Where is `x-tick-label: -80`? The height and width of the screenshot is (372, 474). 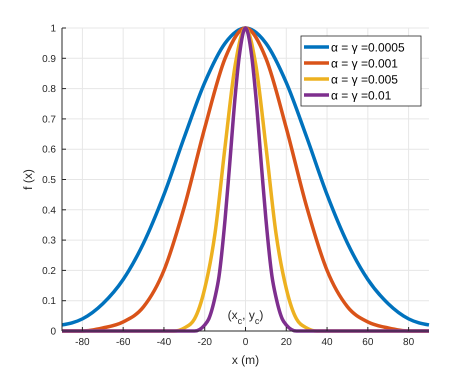
x-tick-label: -80 is located at coordinates (82, 342).